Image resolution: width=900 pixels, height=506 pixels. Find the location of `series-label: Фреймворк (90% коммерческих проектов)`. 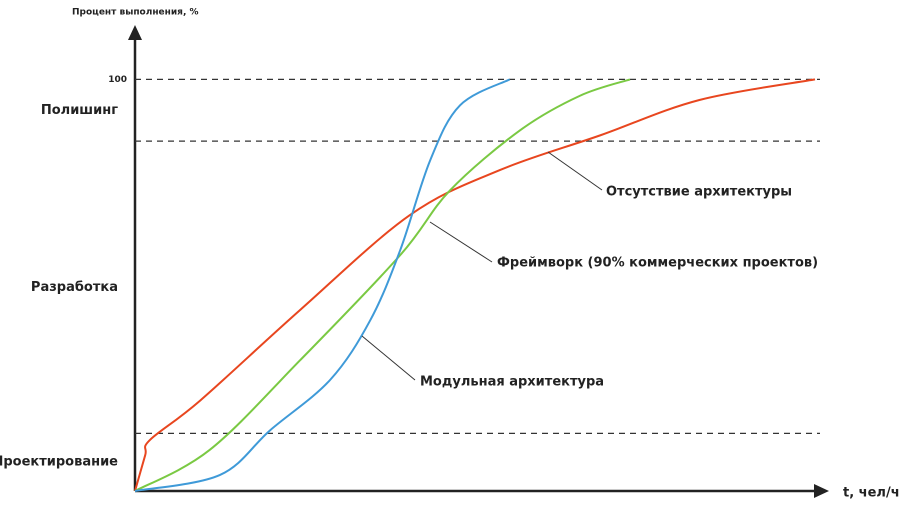

series-label: Фреймворк (90% коммерческих проектов) is located at coordinates (657, 263).